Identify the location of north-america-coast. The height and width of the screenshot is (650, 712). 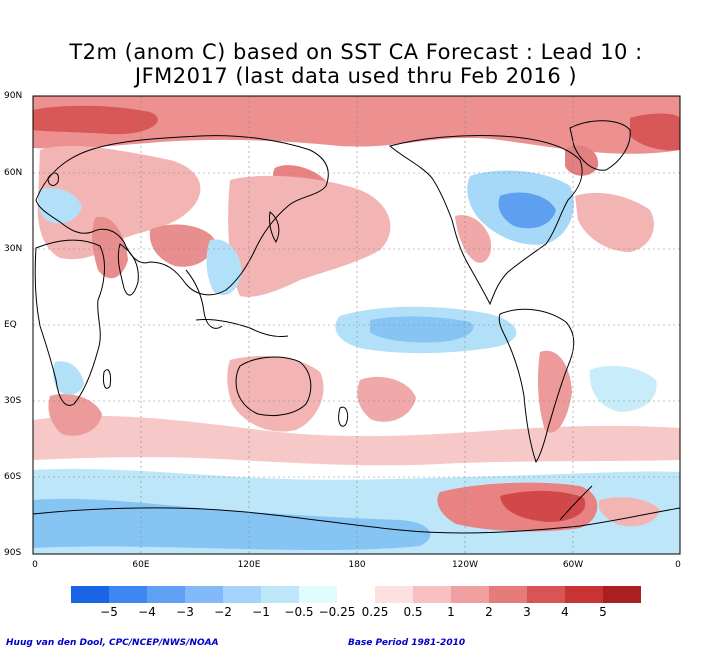
(485, 220).